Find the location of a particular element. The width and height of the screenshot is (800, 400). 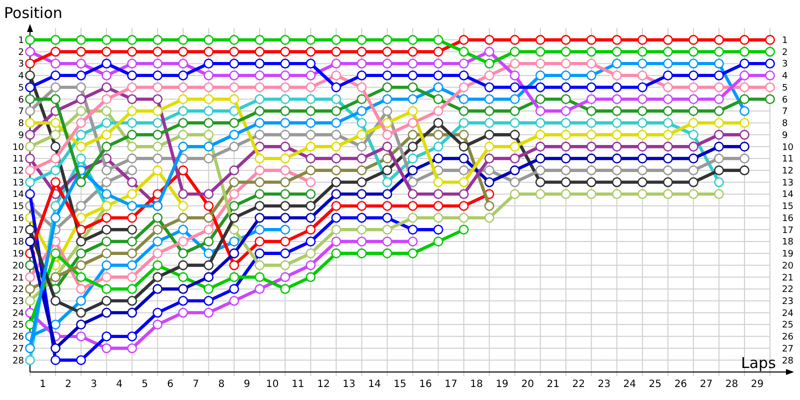

y-axis-title: Position is located at coordinates (33, 13).